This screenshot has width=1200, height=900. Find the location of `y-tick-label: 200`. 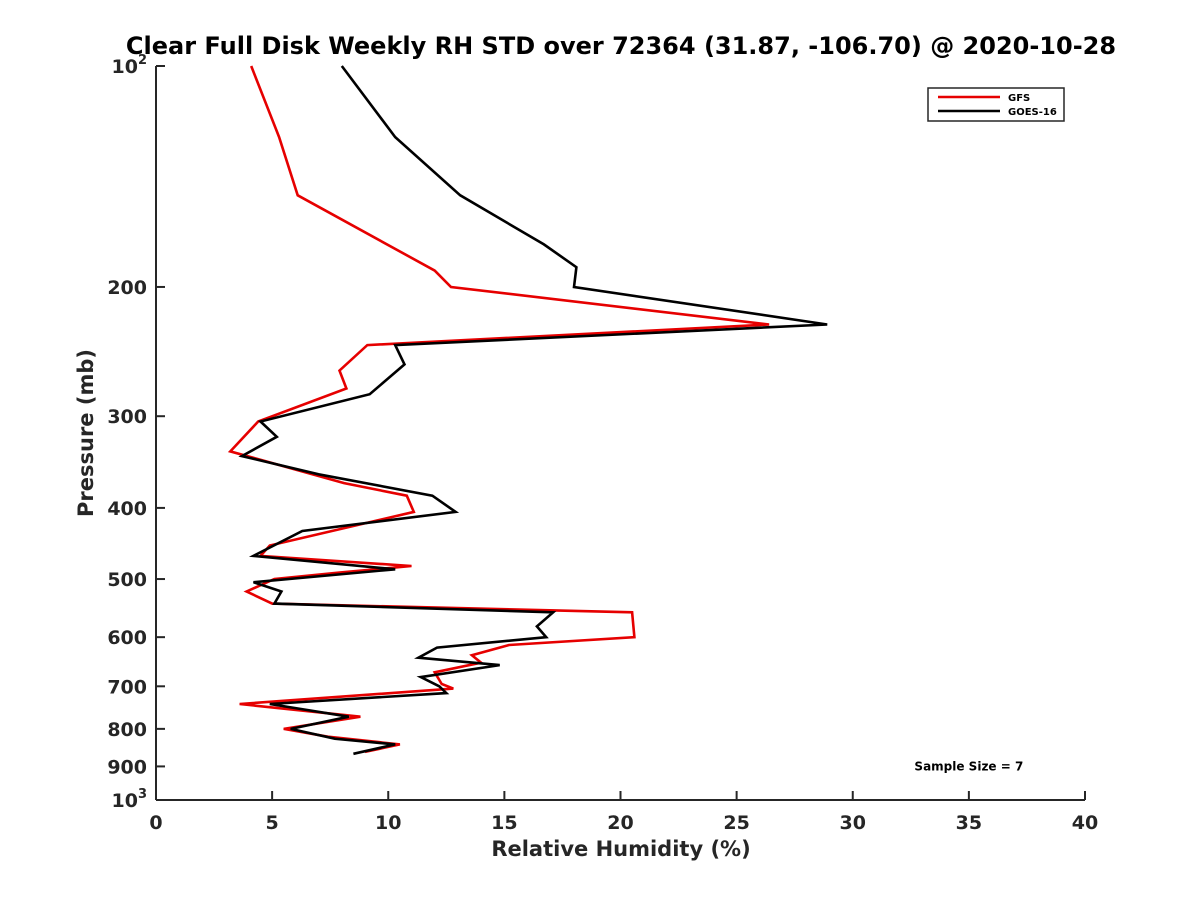

y-tick-label: 200 is located at coordinates (127, 288).